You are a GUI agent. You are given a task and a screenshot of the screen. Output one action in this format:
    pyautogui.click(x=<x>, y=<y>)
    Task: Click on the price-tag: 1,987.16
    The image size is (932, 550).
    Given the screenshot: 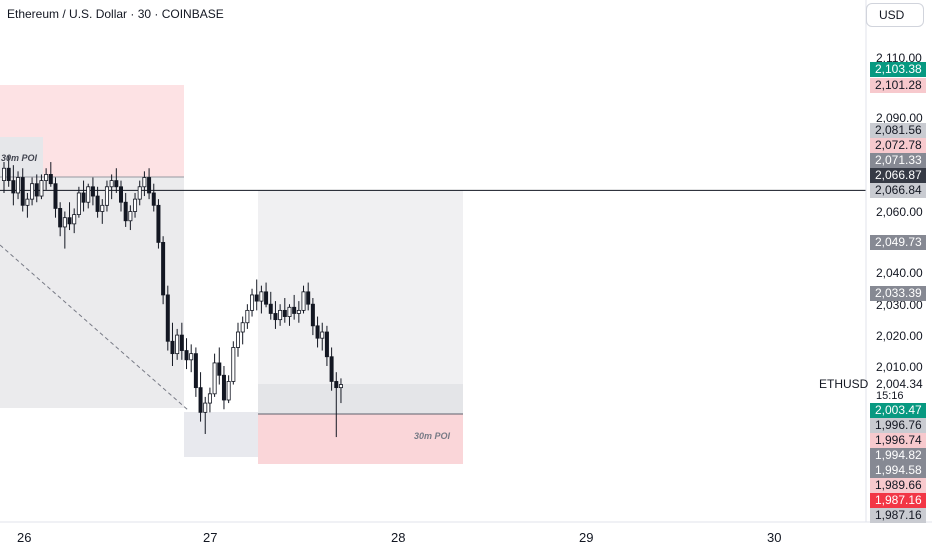 What is the action you would take?
    pyautogui.click(x=898, y=515)
    